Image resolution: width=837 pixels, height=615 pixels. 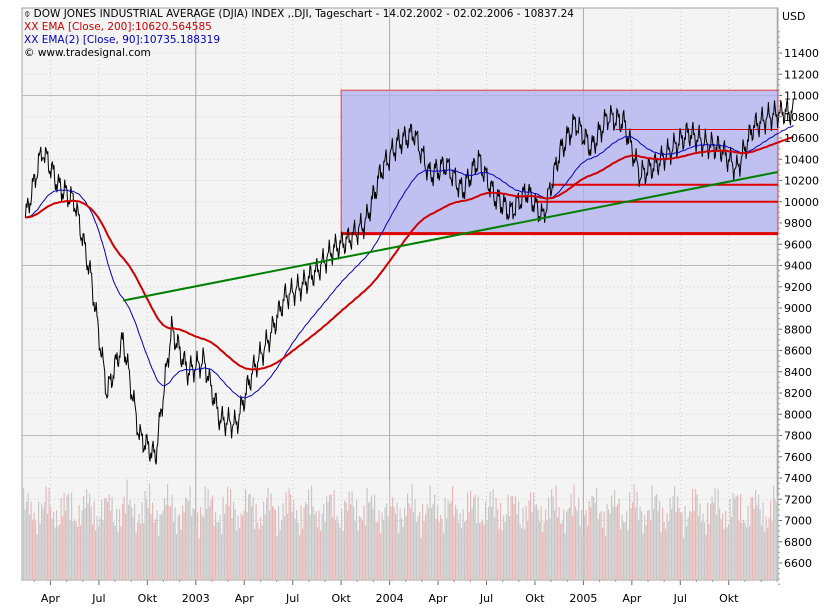 What do you see at coordinates (729, 598) in the screenshot?
I see `x-tick-label: Okt` at bounding box center [729, 598].